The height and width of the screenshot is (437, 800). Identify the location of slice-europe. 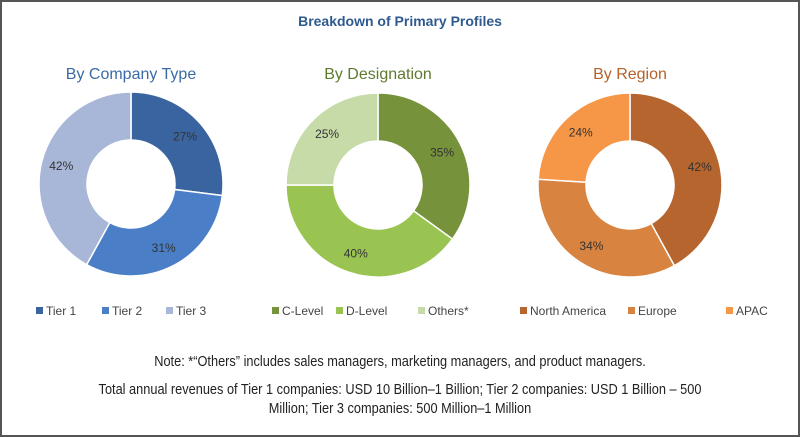
(606, 228).